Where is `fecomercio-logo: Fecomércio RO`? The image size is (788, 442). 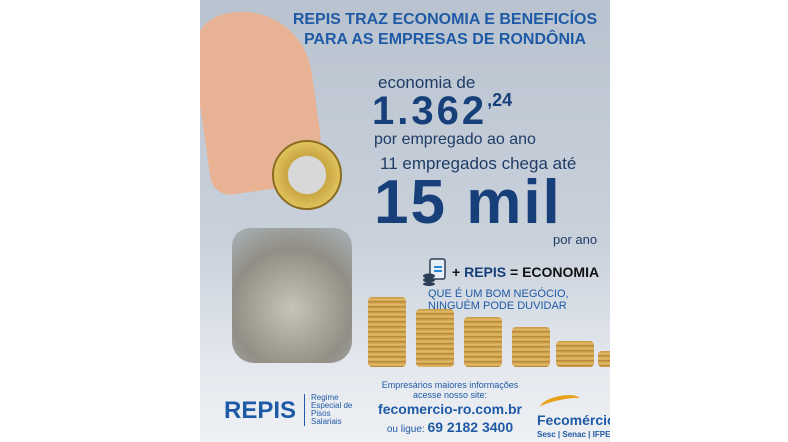
fecomercio-logo: Fecomércio RO is located at coordinates (573, 420).